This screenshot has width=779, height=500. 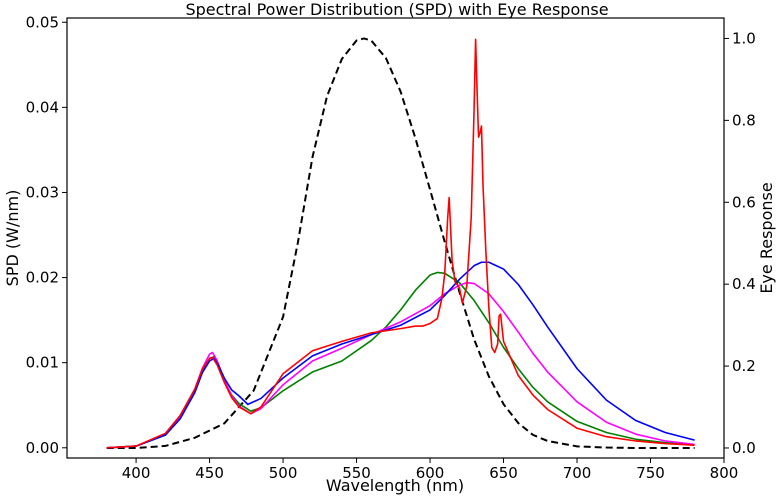 I want to click on y2-axis-label: Eye Response, so click(x=766, y=237).